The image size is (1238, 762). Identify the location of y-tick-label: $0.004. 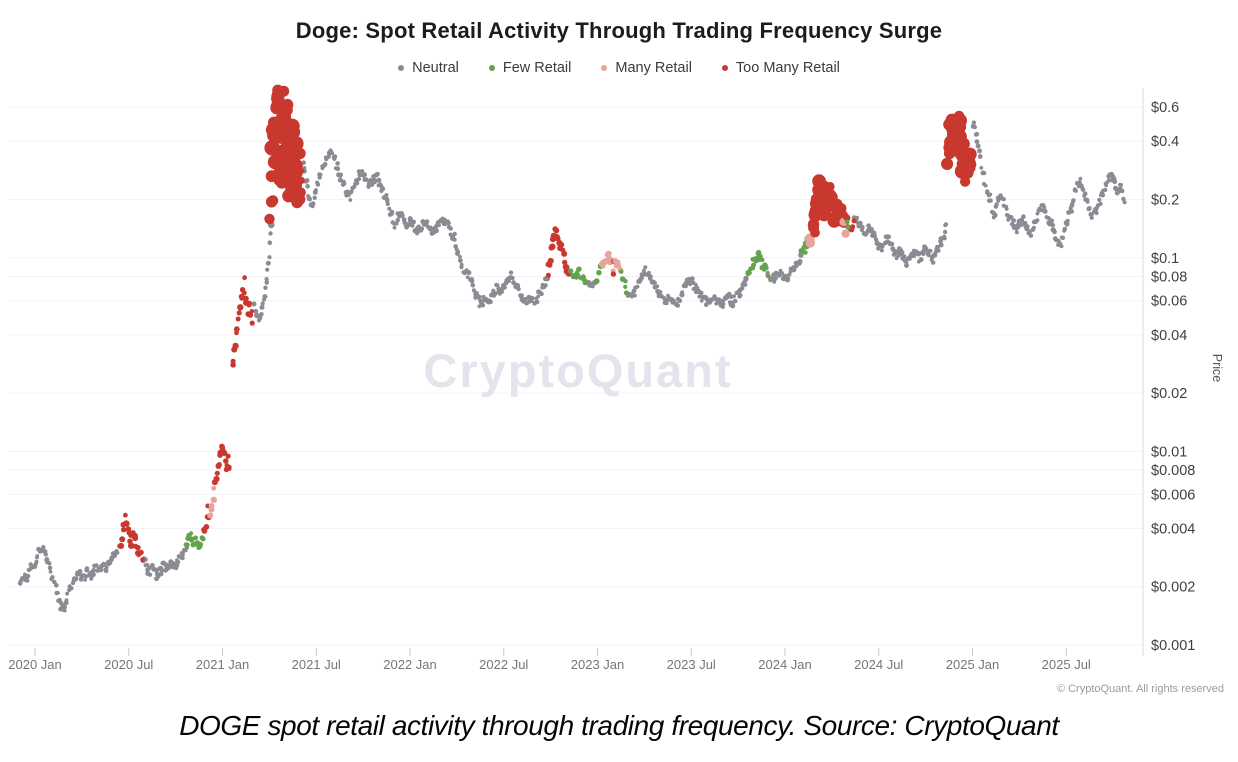
(1173, 529).